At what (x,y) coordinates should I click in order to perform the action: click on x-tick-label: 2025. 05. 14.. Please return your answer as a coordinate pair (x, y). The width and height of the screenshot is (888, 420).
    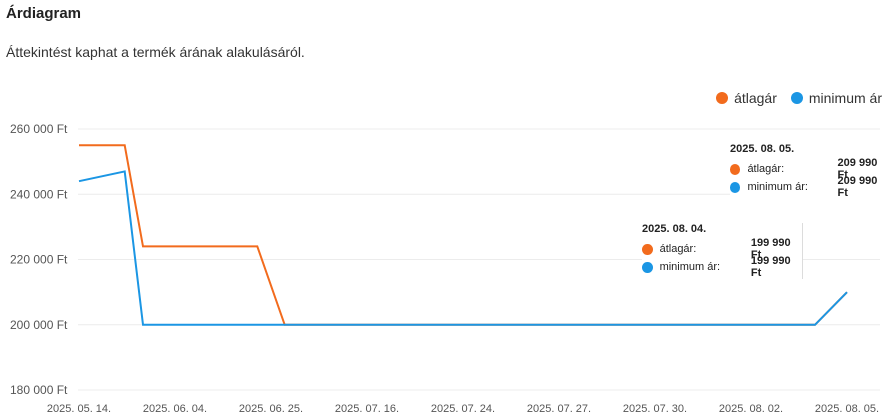
    Looking at the image, I should click on (79, 409).